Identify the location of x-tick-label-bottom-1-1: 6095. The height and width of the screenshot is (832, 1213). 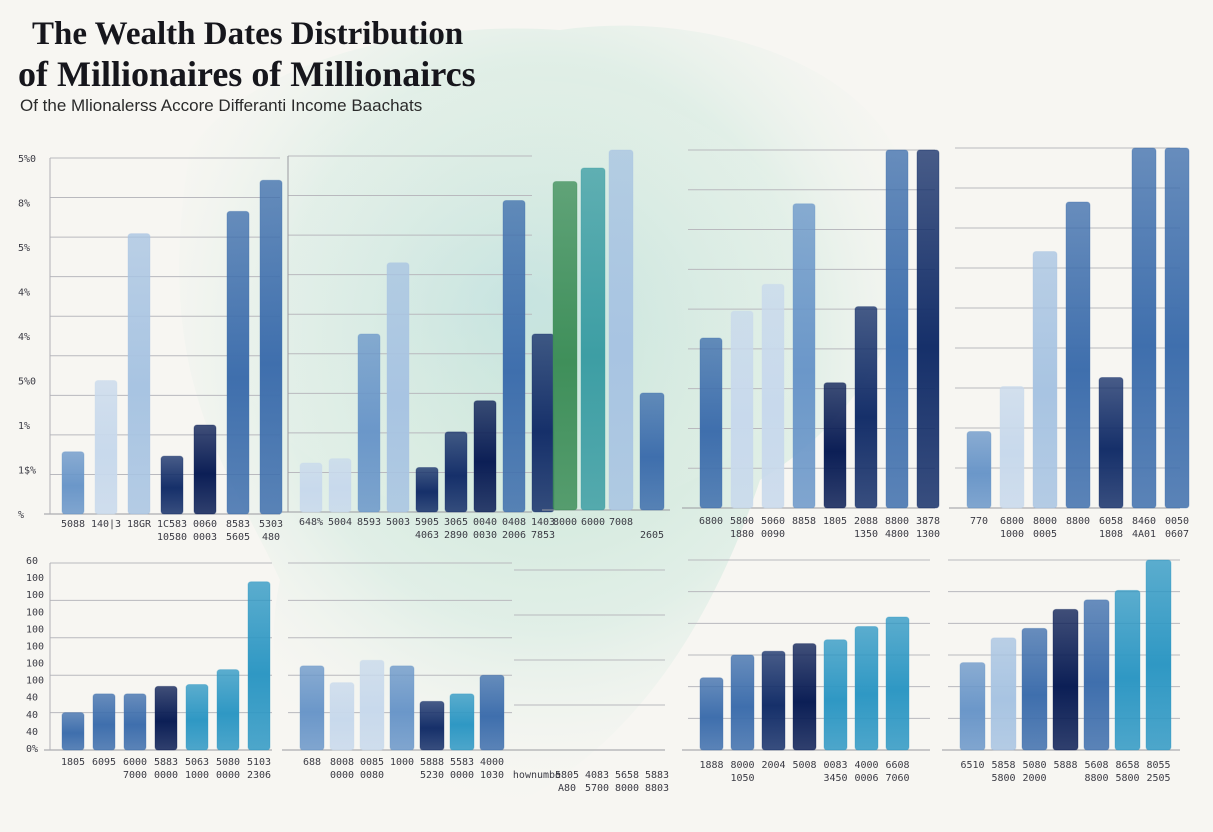
(104, 762).